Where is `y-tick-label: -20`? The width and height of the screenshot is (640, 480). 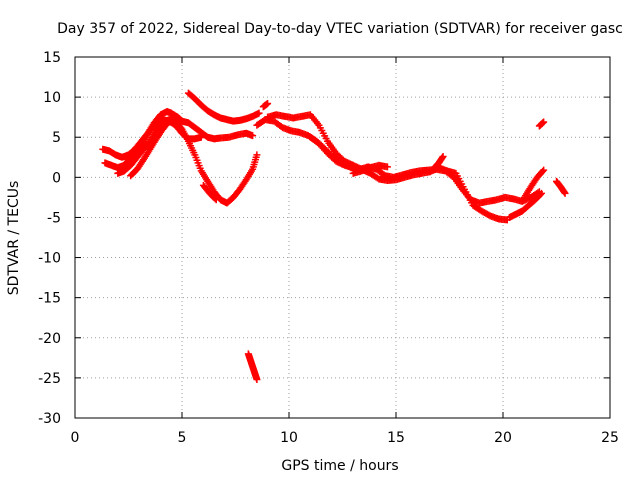
y-tick-label: -20 is located at coordinates (49, 339).